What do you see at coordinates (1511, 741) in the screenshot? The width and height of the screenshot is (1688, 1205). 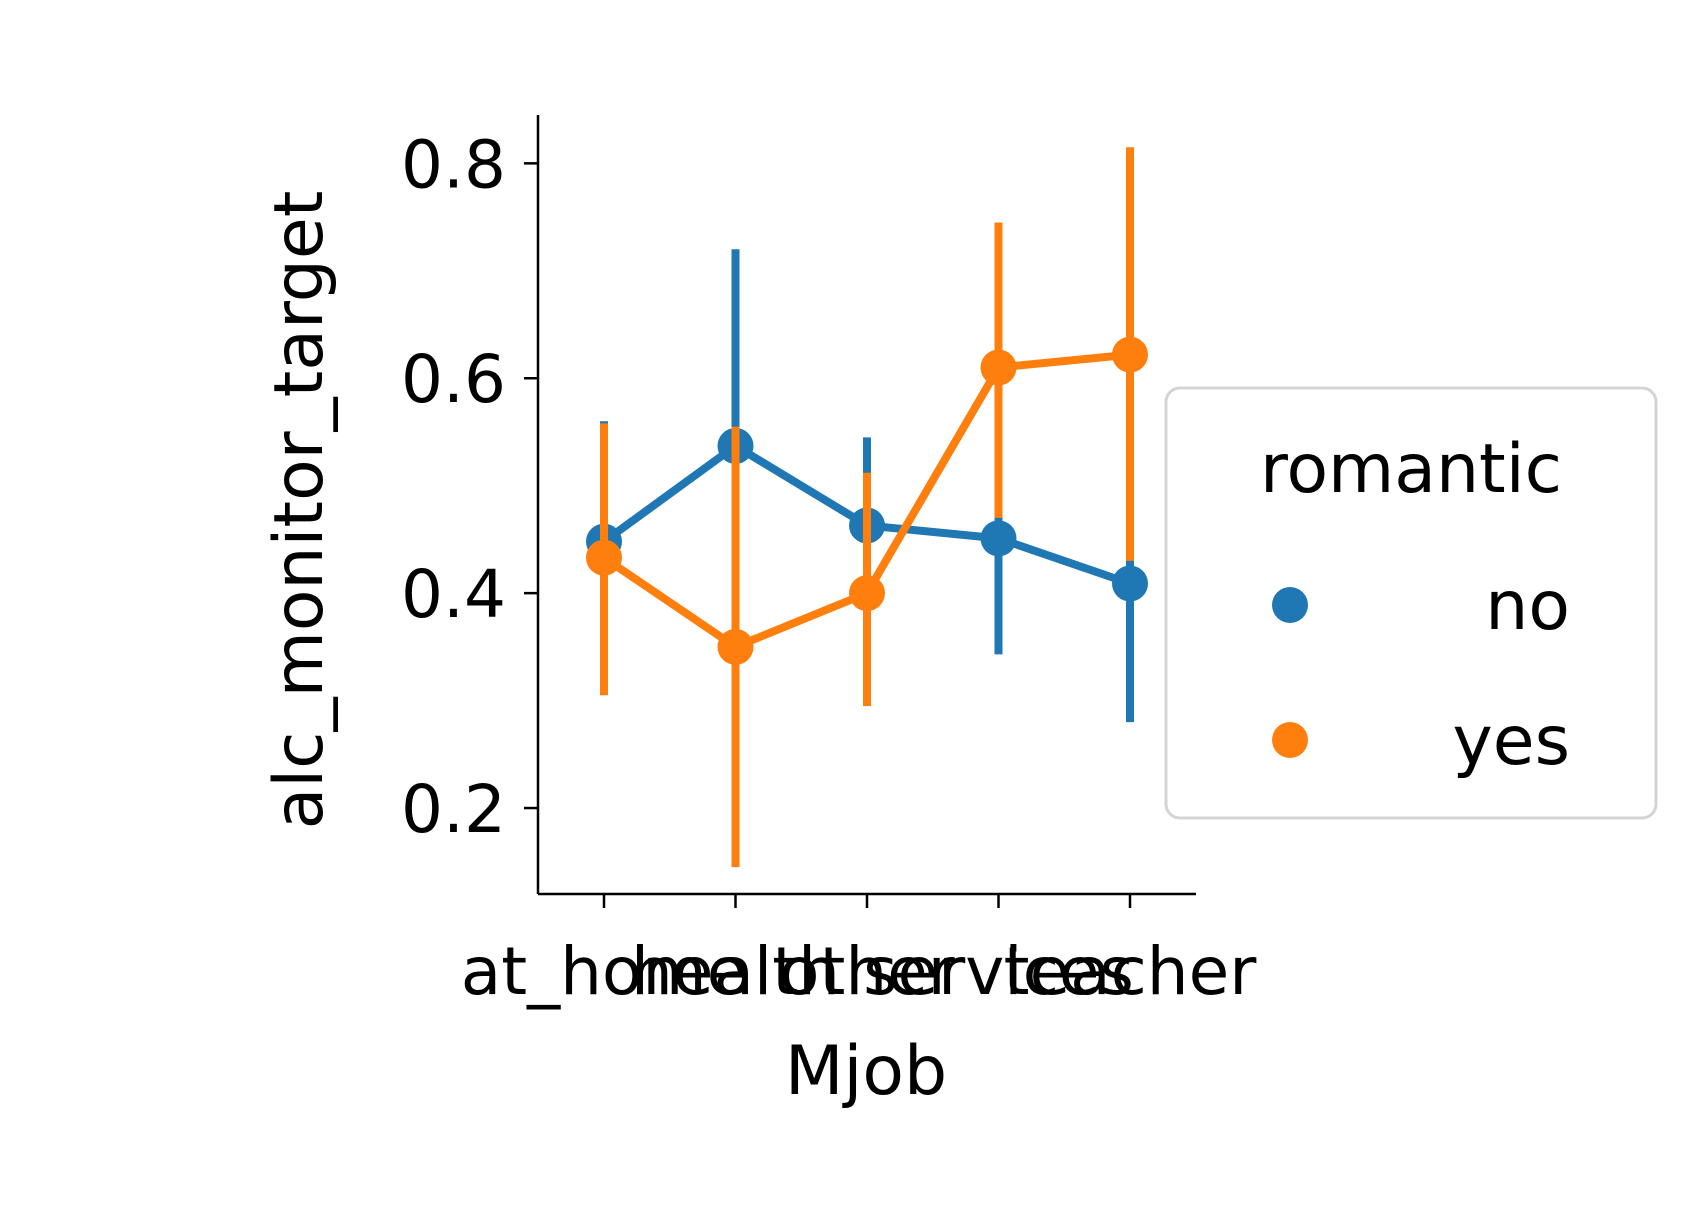 I see `legend-entry-yes: yes` at bounding box center [1511, 741].